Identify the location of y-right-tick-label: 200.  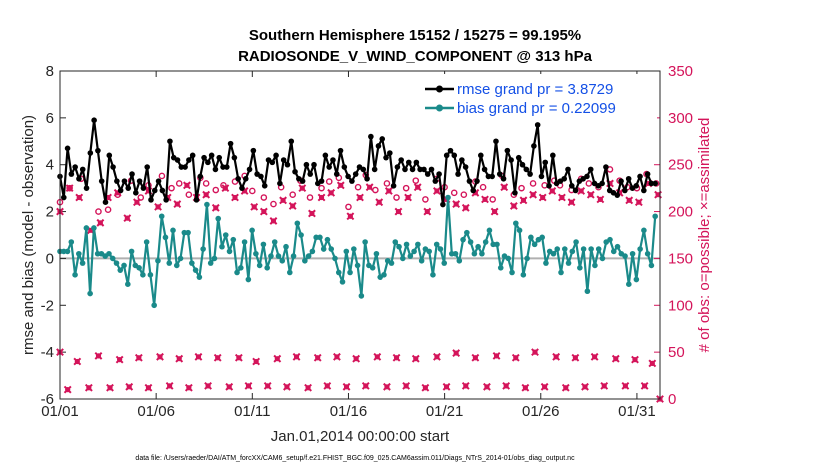
(680, 212).